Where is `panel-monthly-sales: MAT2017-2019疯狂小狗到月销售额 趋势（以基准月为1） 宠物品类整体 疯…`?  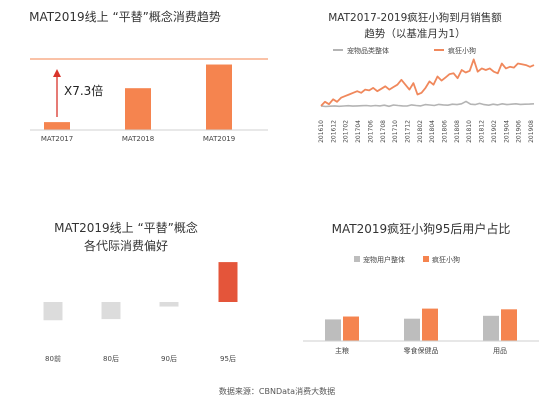 panel-monthly-sales: MAT2017-2019疯狂小狗到月销售额 趋势（以基准月为1） 宠物品类整体 疯… is located at coordinates (426, 77).